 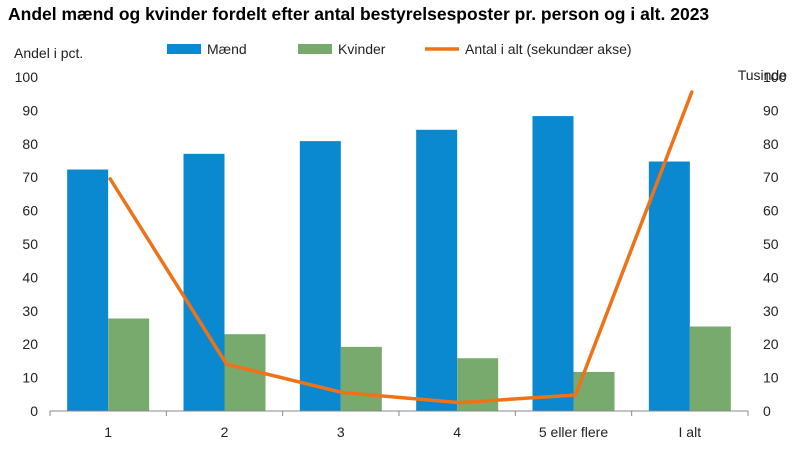 What do you see at coordinates (399, 49) in the screenshot?
I see `legend: Mænd Kvinder Antal i alt (sekundær akse)` at bounding box center [399, 49].